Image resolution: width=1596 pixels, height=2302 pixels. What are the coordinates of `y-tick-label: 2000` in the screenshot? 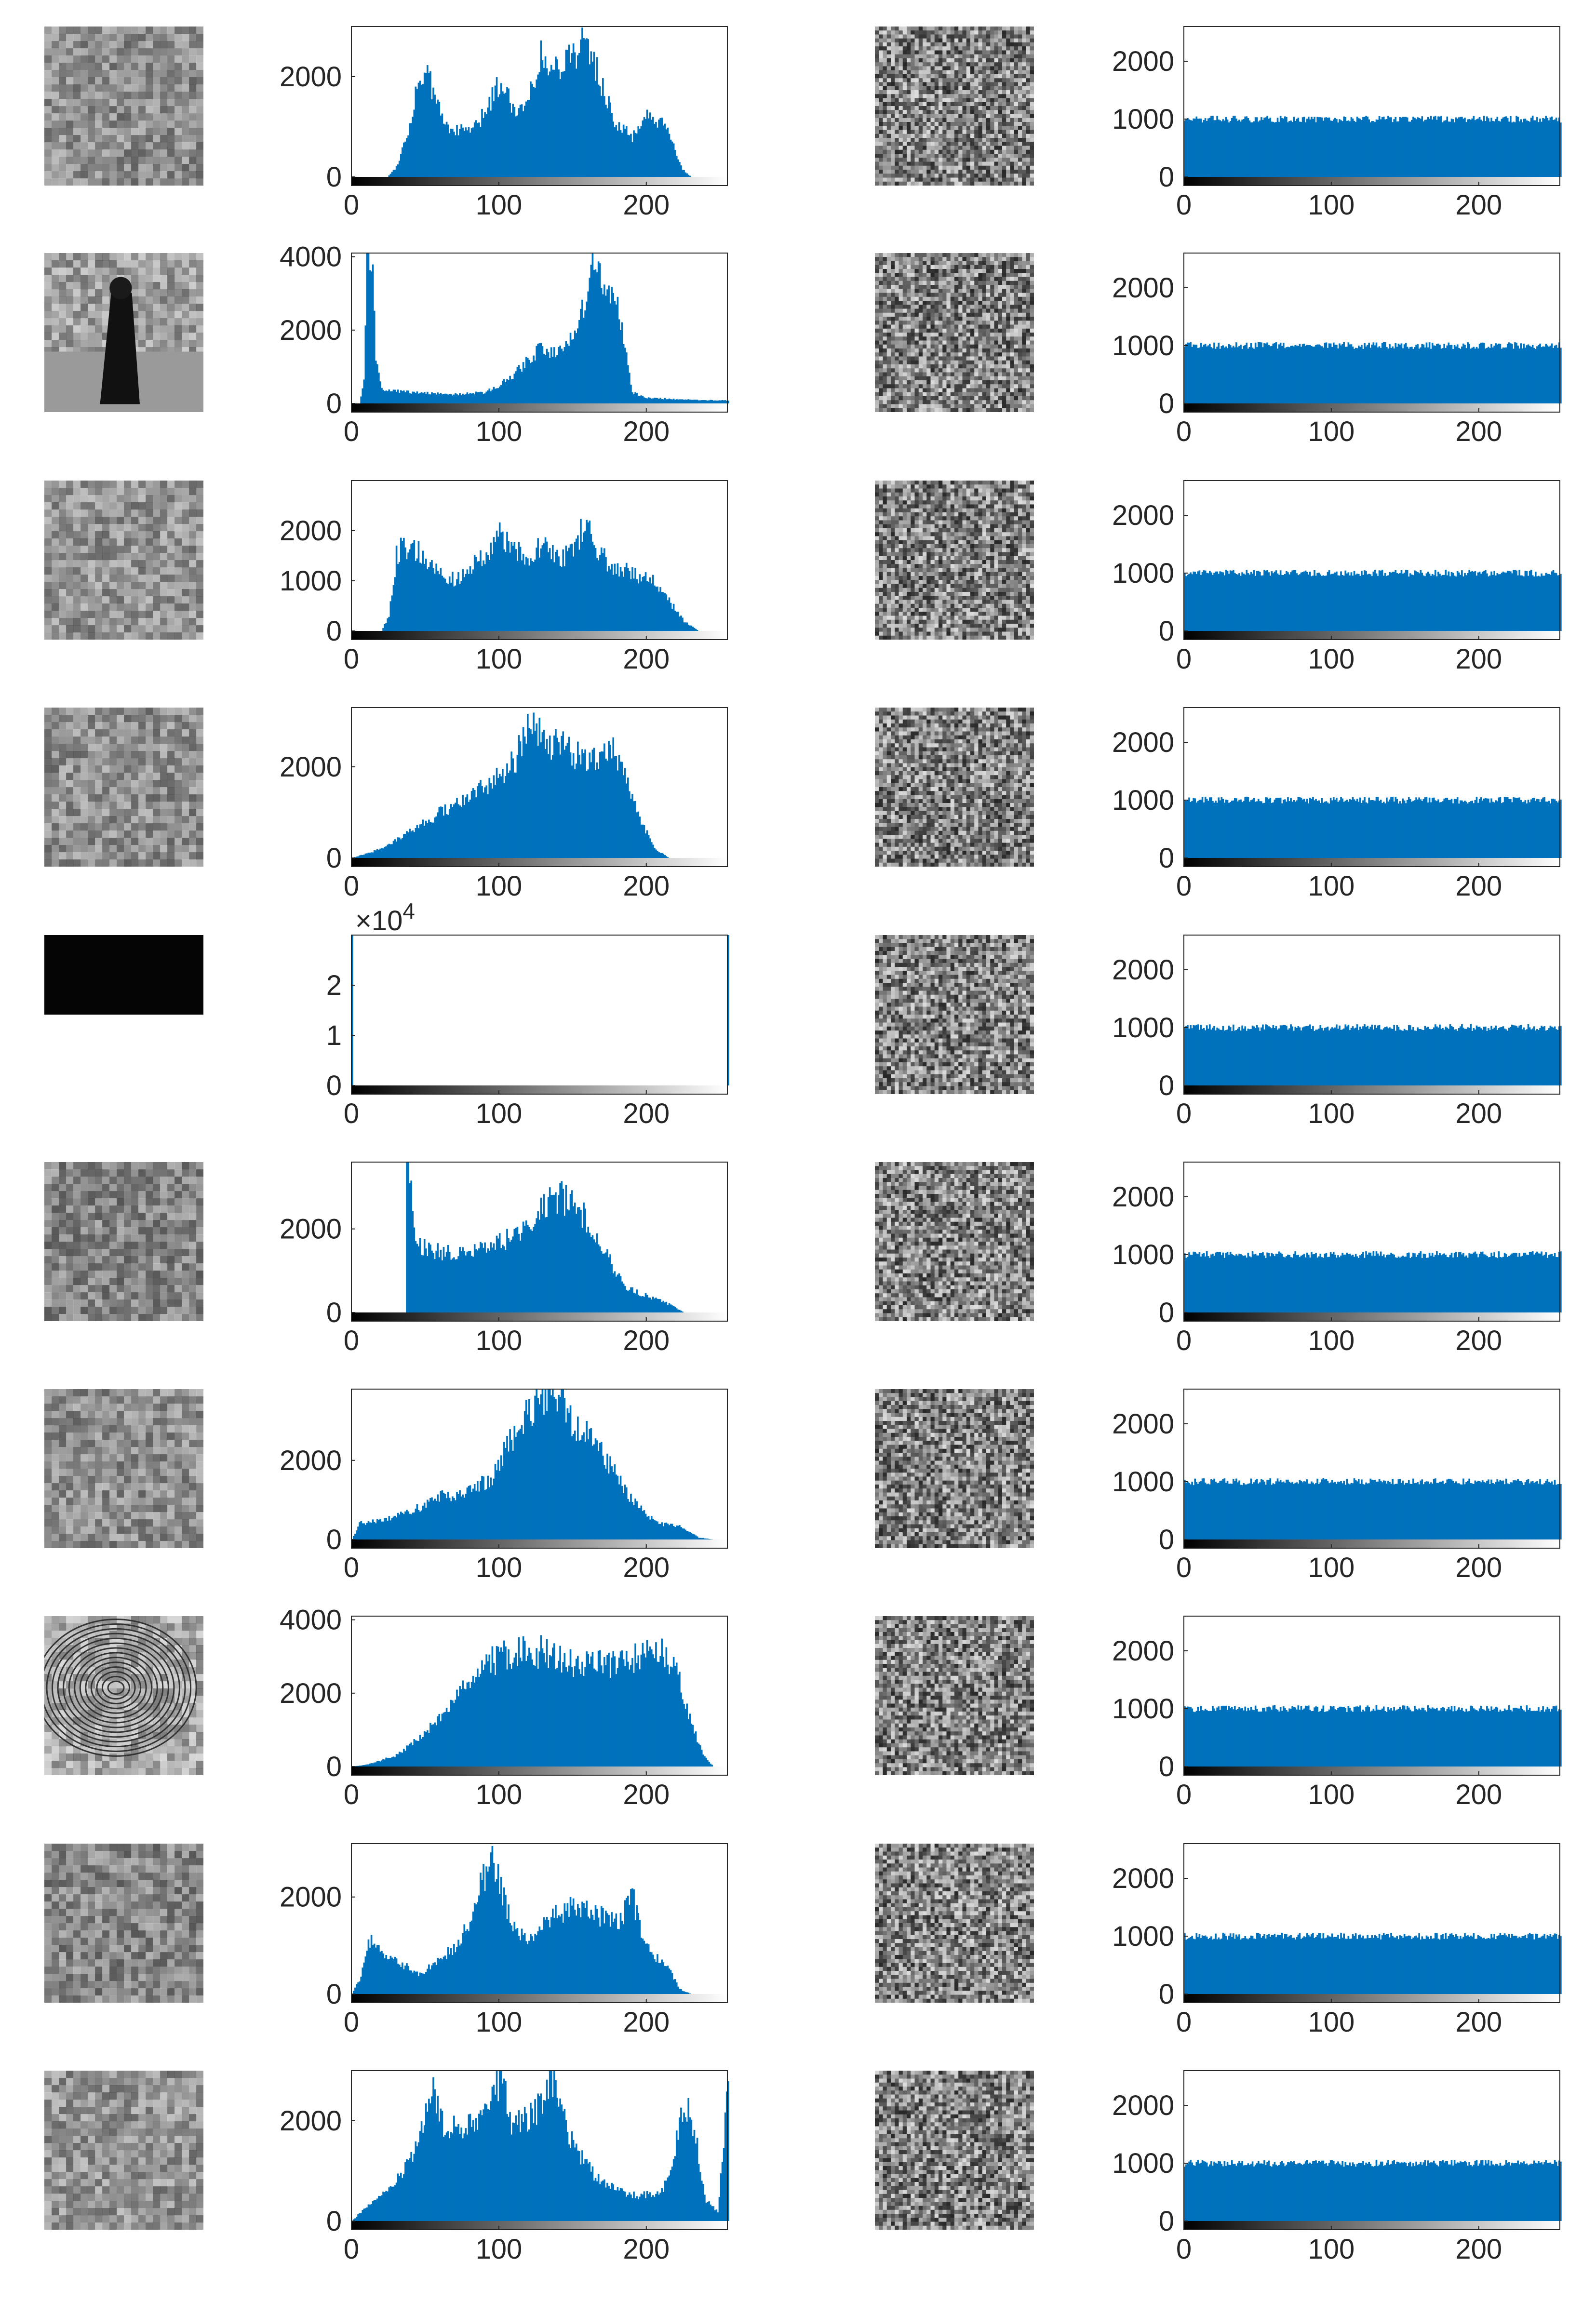 It's located at (311, 1230).